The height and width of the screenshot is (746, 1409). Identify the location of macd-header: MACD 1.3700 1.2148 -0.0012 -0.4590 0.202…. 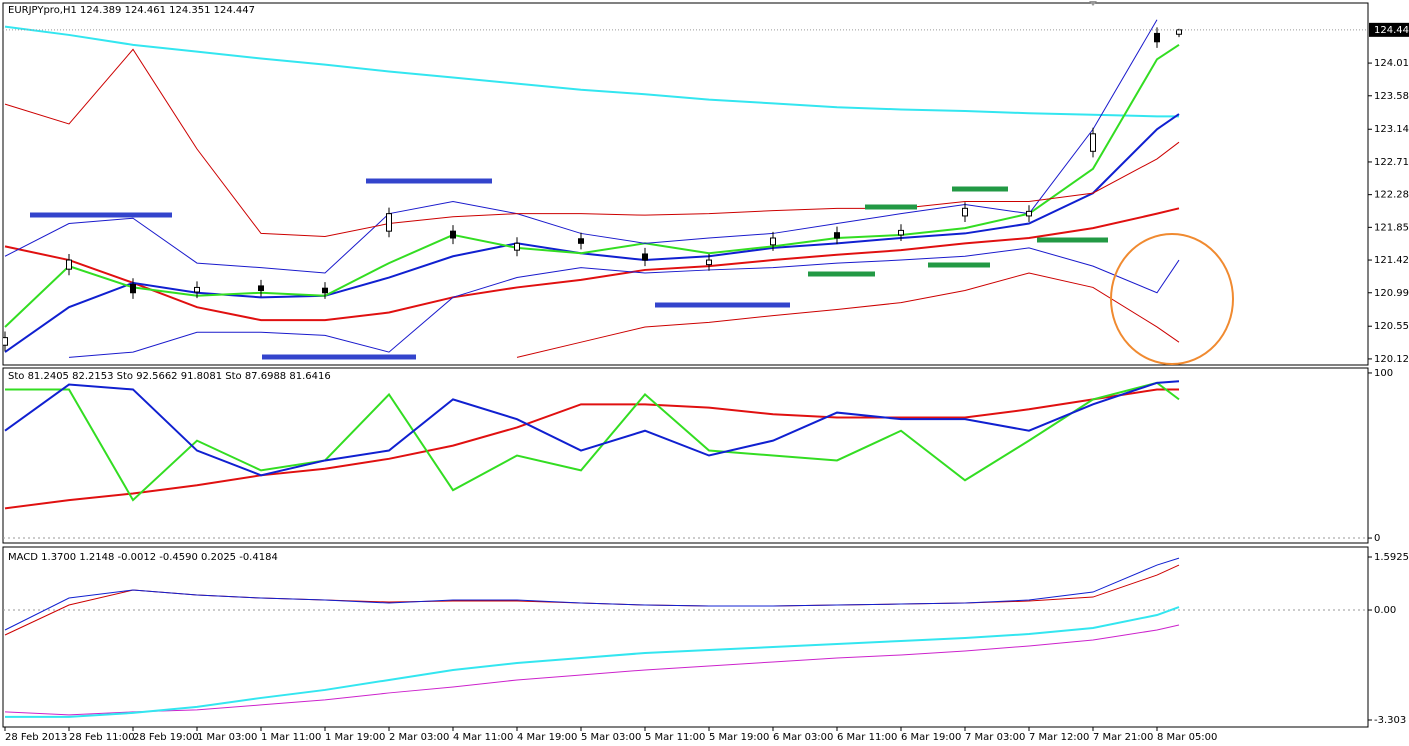
(143, 557).